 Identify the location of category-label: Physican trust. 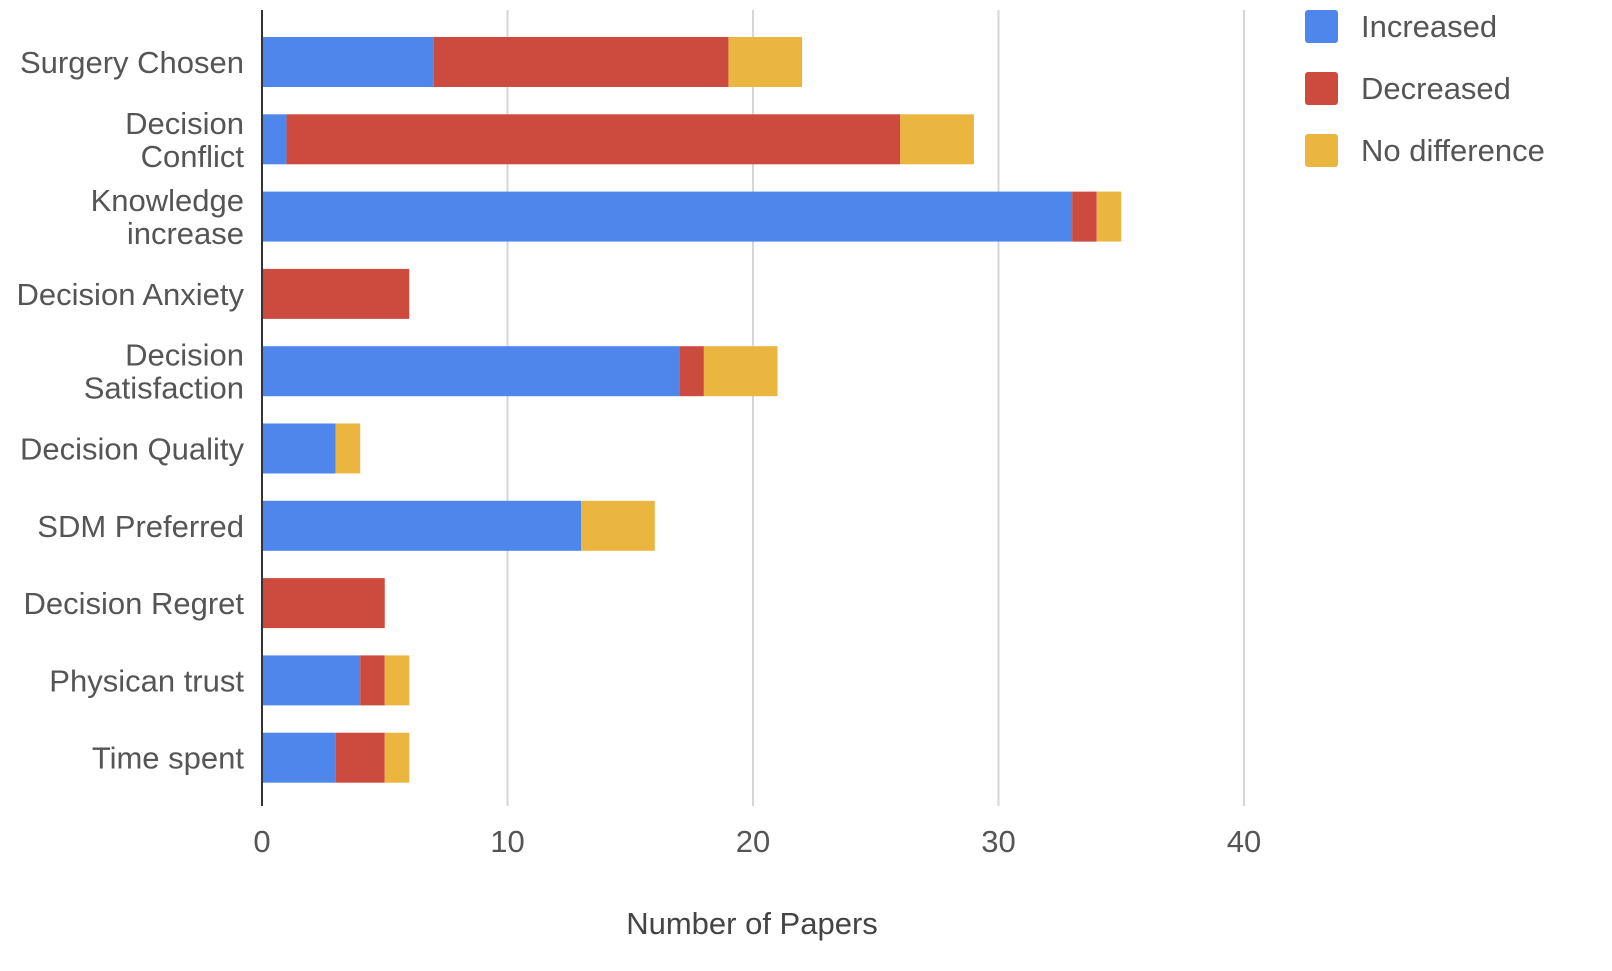
(146, 680).